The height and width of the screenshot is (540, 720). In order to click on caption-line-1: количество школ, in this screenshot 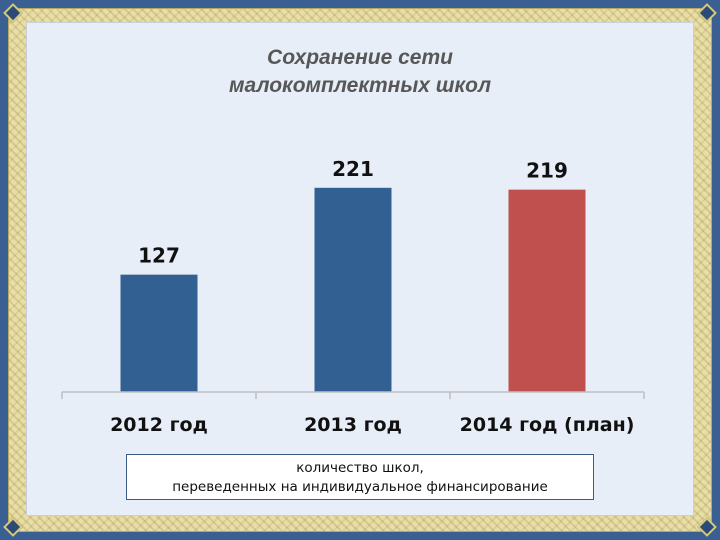, I will do `click(360, 468)`.